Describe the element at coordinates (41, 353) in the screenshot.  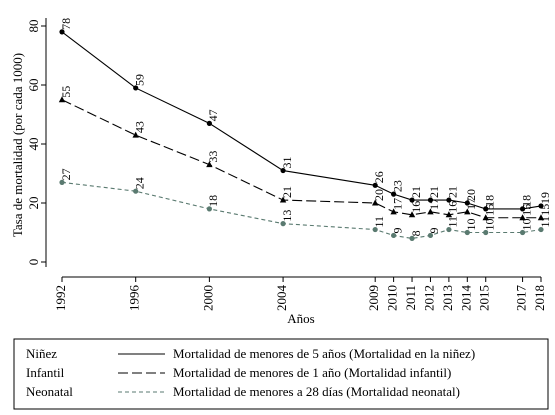
I see `legend-name: Niñez` at that location.